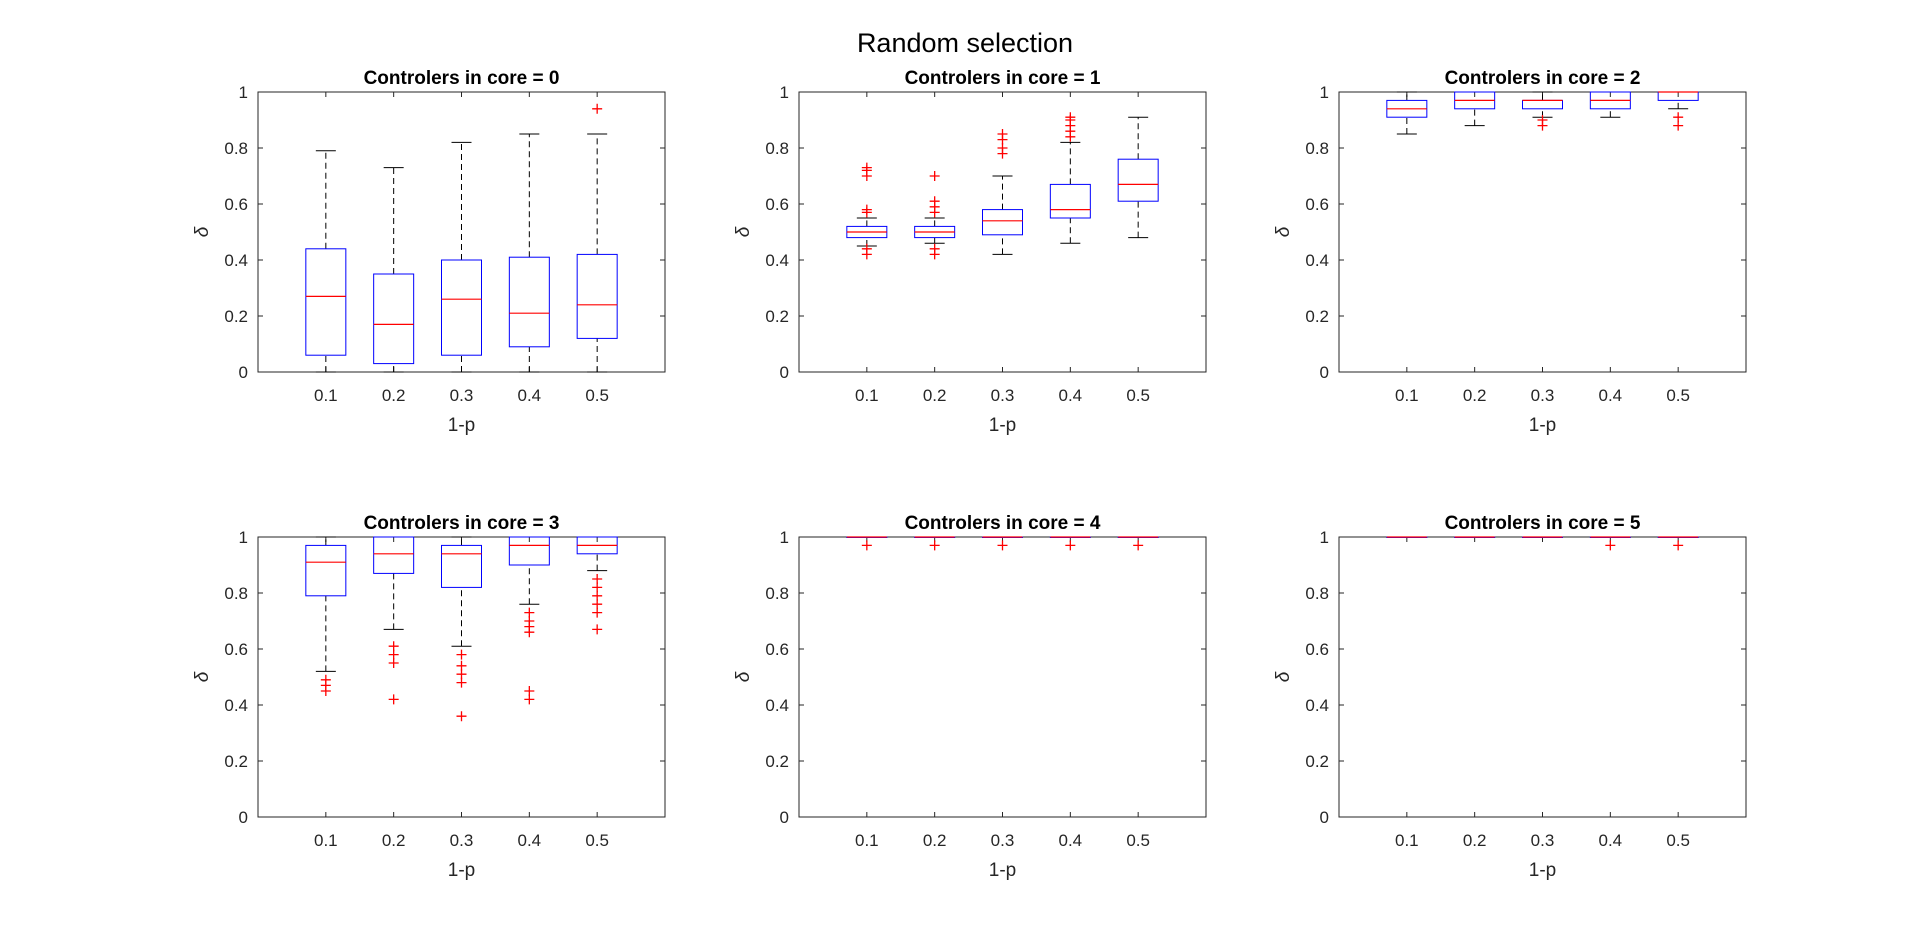 The width and height of the screenshot is (1920, 925). Describe the element at coordinates (1003, 78) in the screenshot. I see `subplot-title: Controlers in core = 1` at that location.